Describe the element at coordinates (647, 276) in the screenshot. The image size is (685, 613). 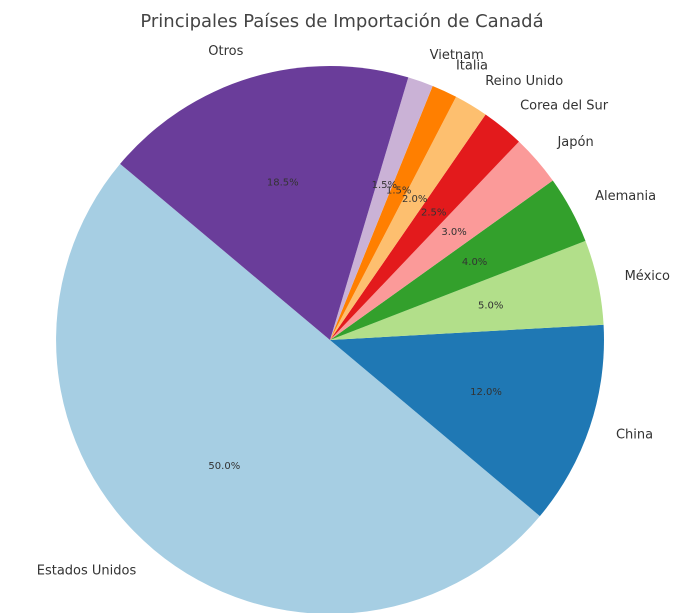
I see `slice-label: México` at that location.